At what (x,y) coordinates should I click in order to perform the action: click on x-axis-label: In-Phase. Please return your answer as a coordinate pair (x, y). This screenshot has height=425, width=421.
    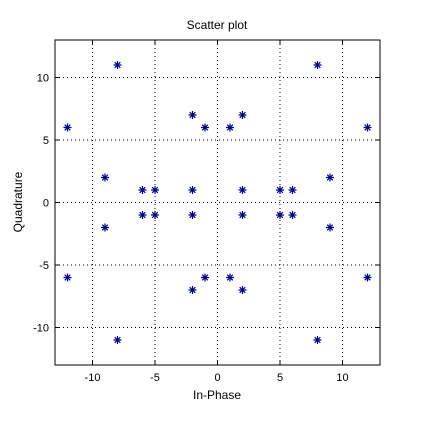
    Looking at the image, I should click on (217, 395).